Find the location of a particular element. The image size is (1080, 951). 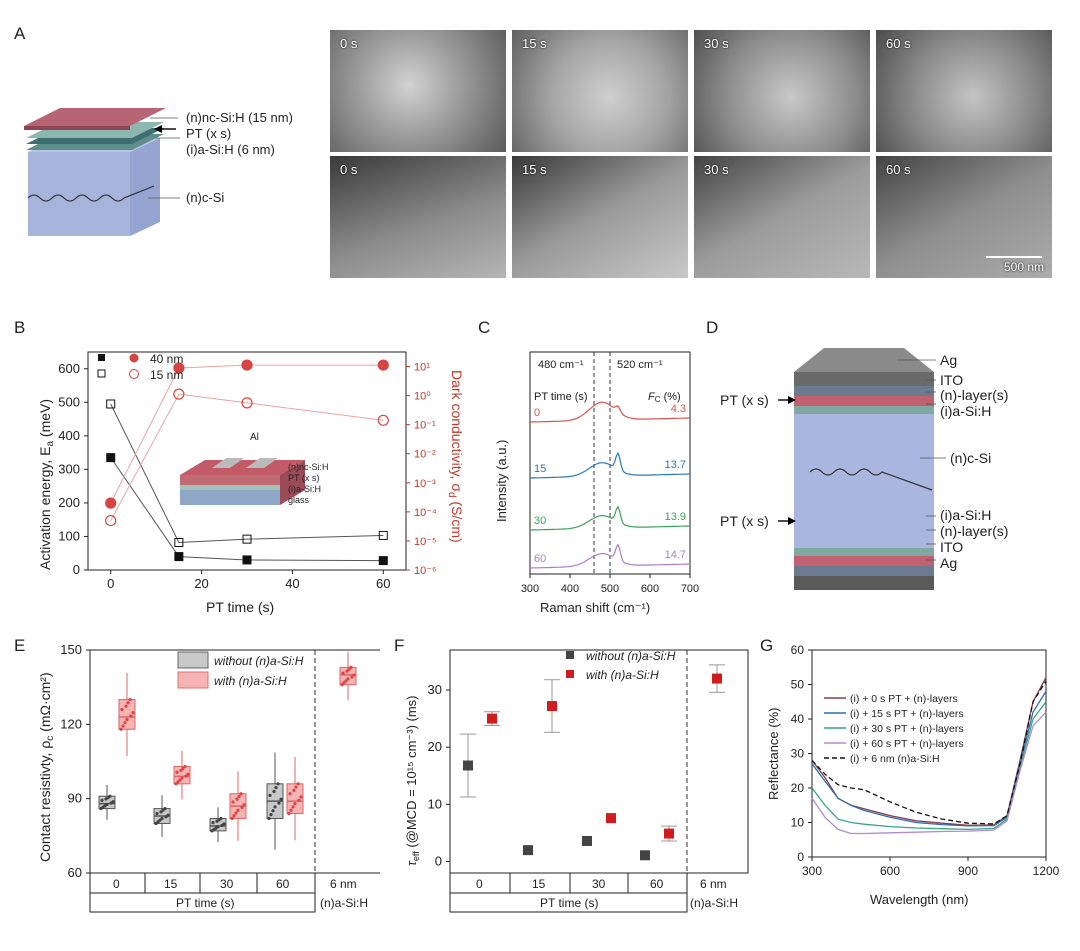

spectrum-fc-label: 4.3 is located at coordinates (678, 409).